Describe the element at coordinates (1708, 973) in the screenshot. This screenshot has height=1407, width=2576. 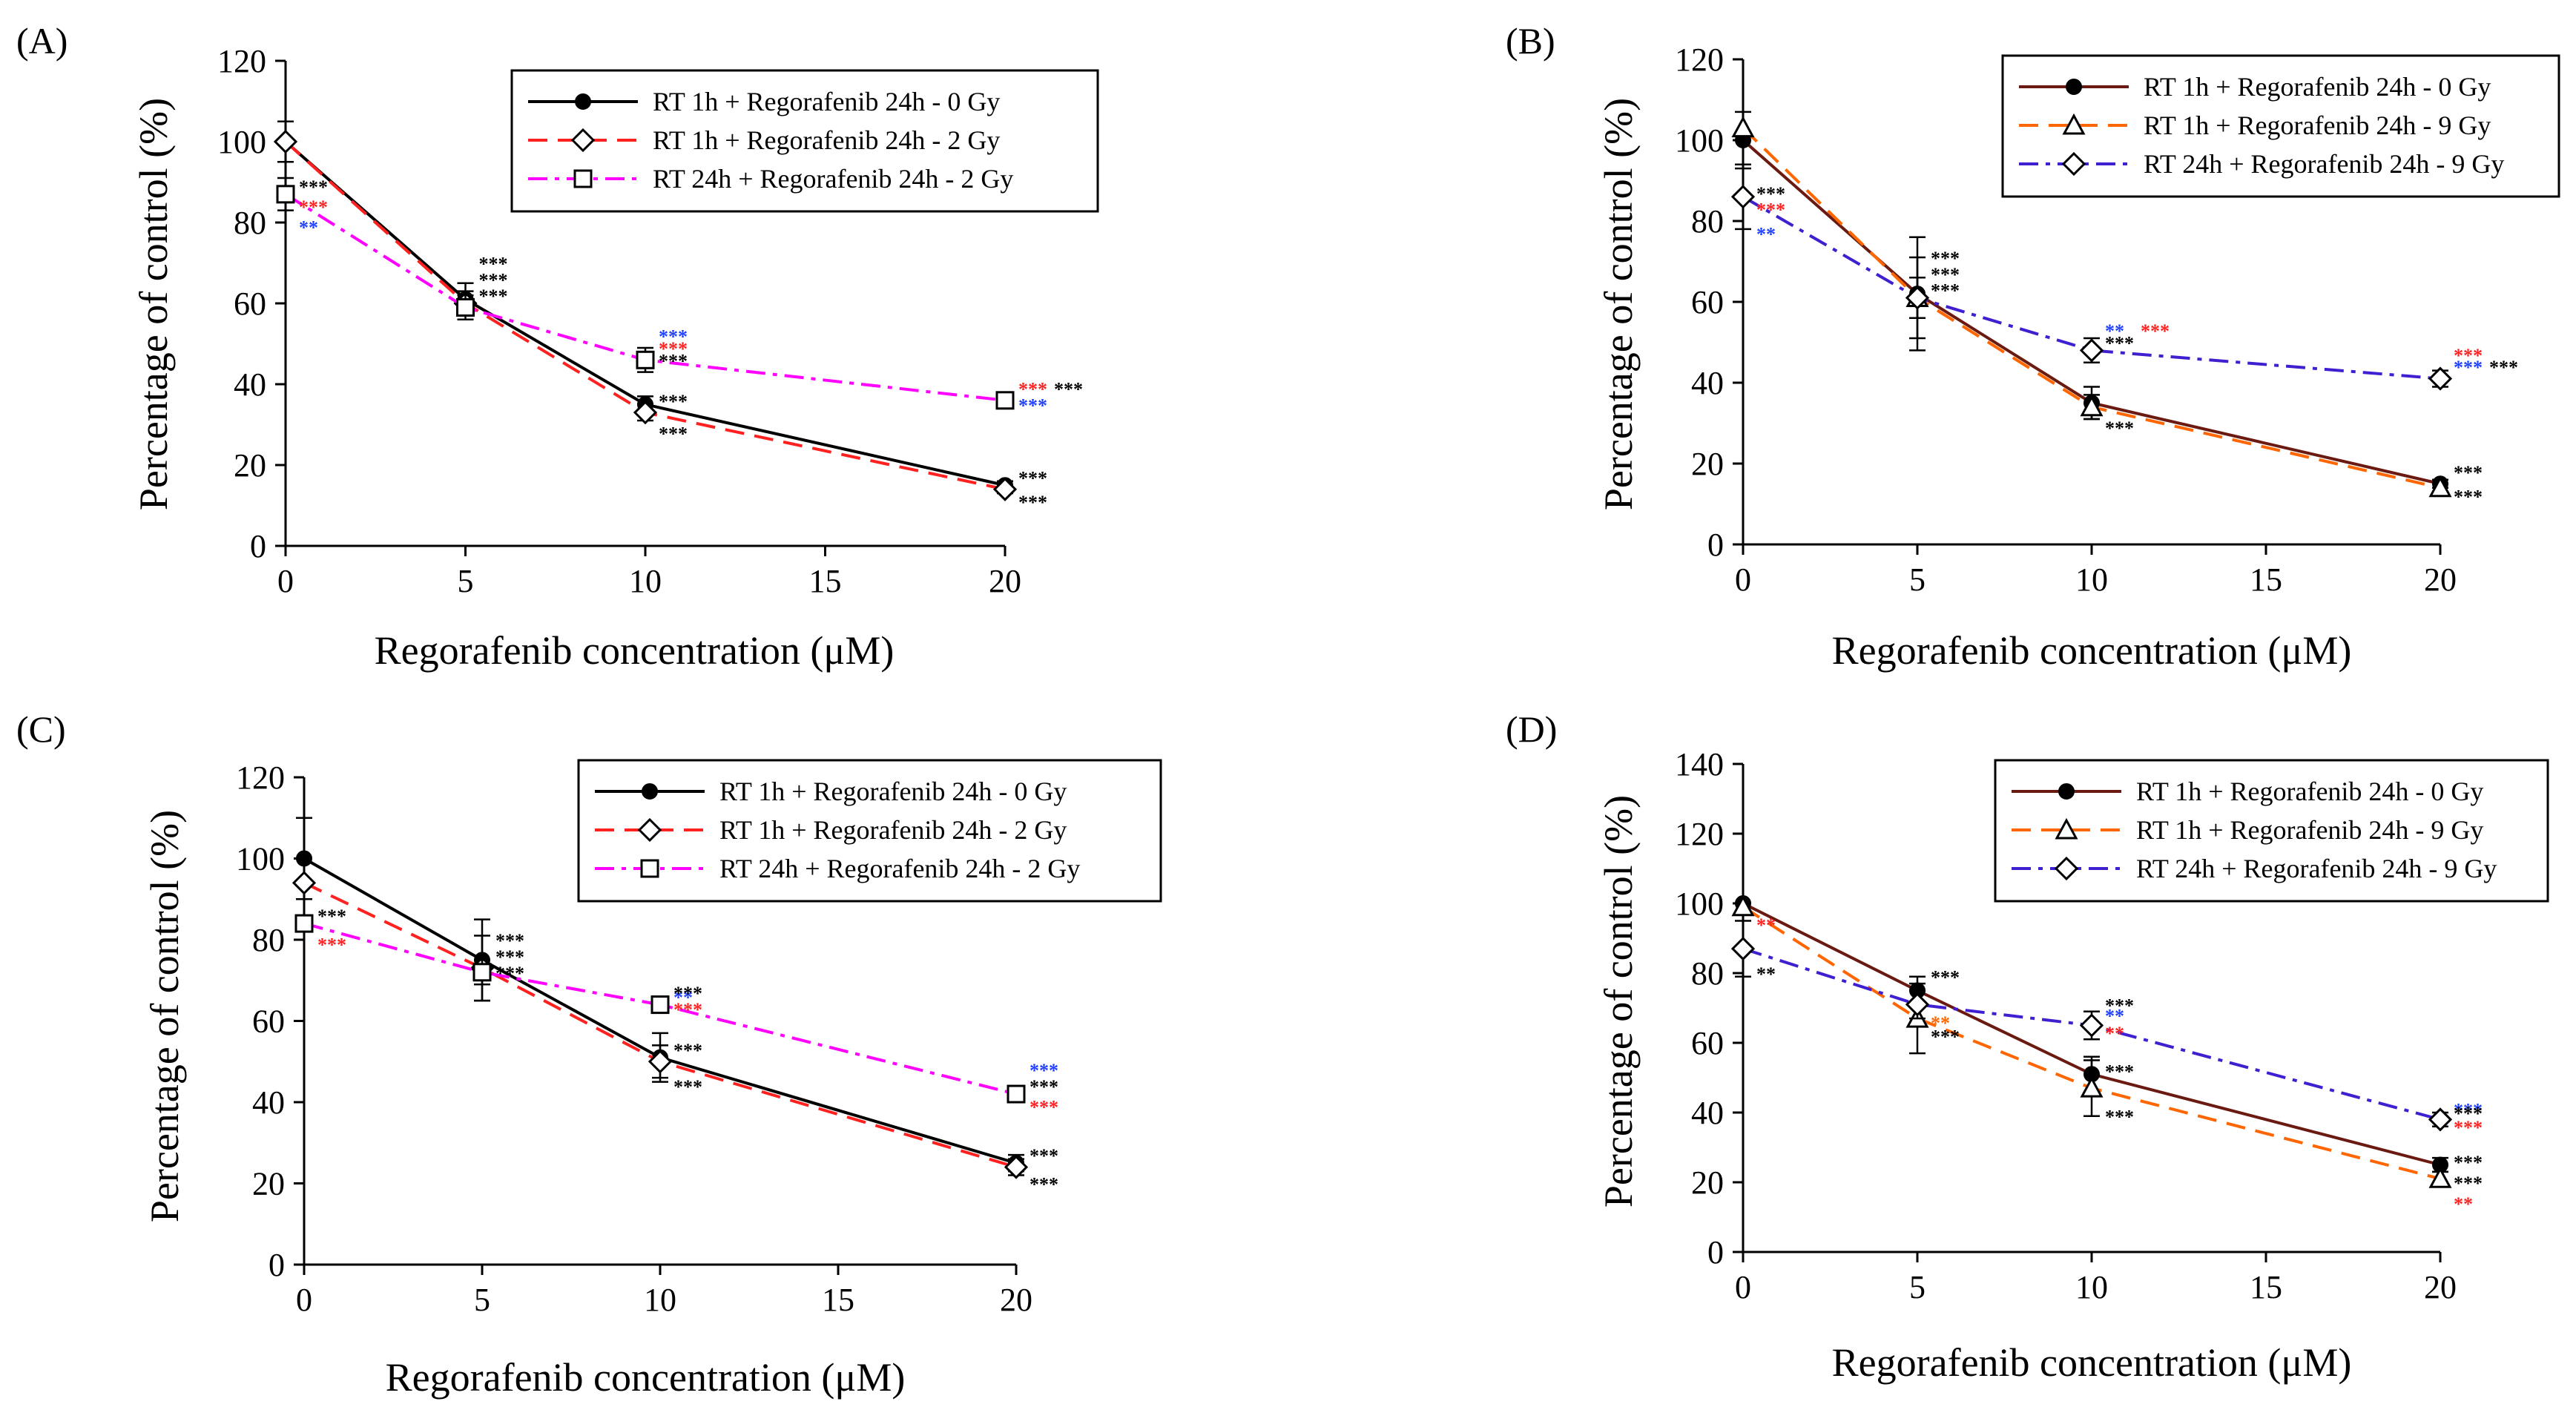
I see `y-tick-label: 80` at that location.